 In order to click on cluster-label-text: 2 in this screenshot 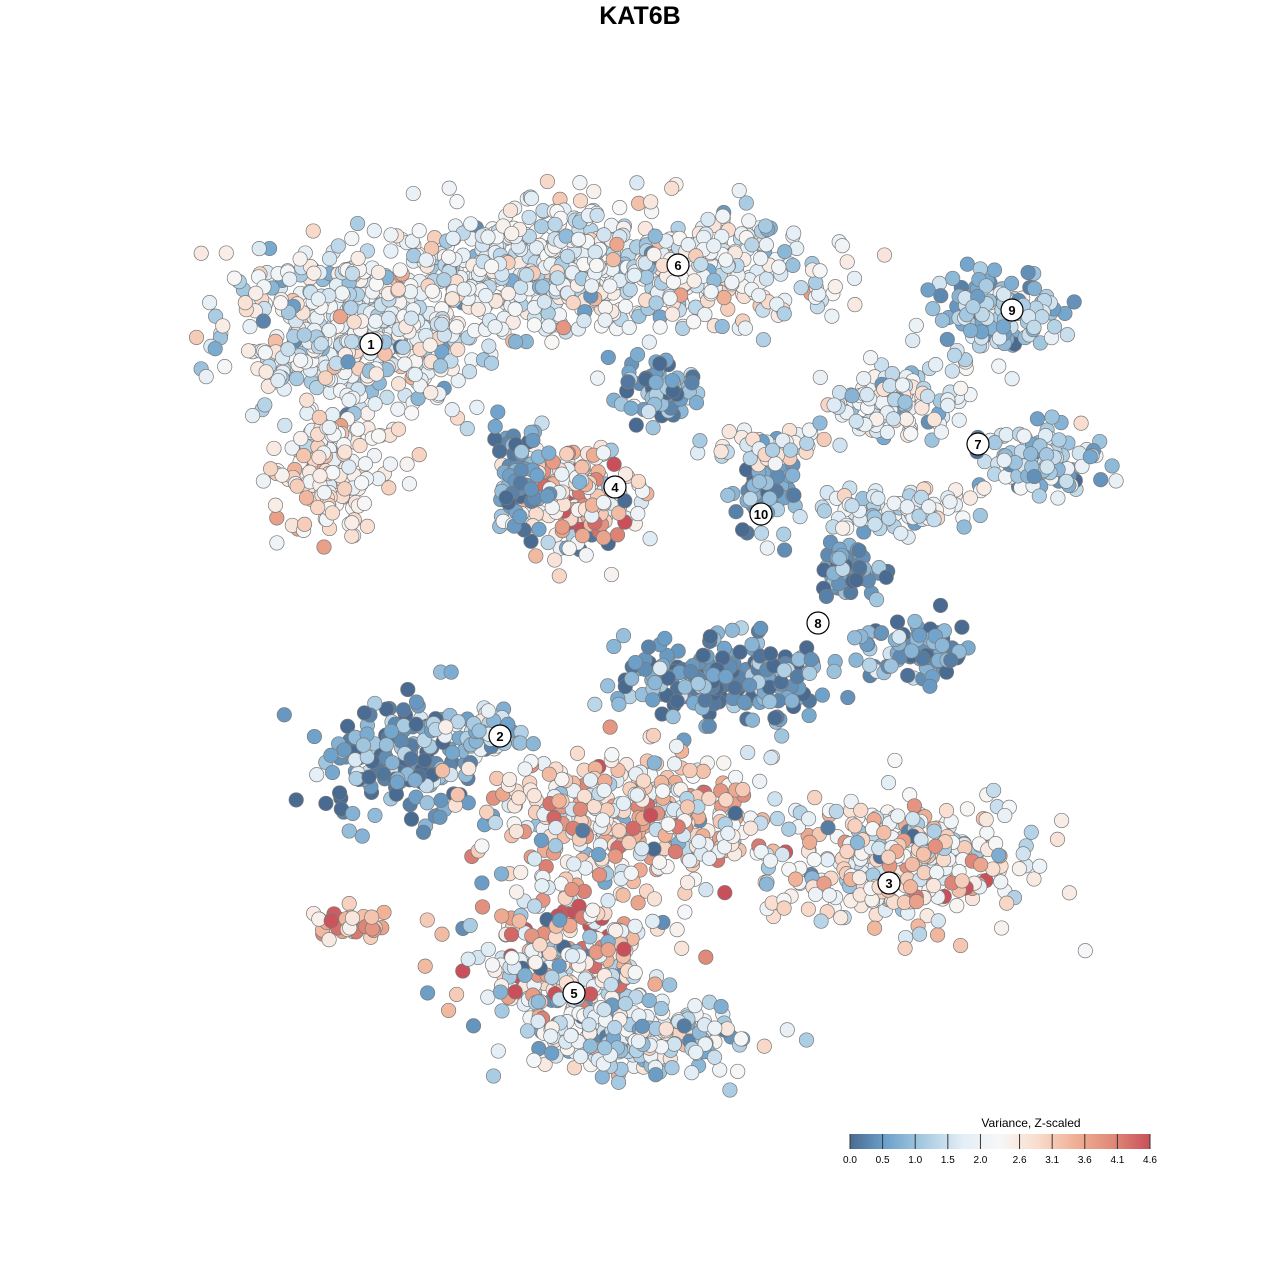, I will do `click(499, 736)`.